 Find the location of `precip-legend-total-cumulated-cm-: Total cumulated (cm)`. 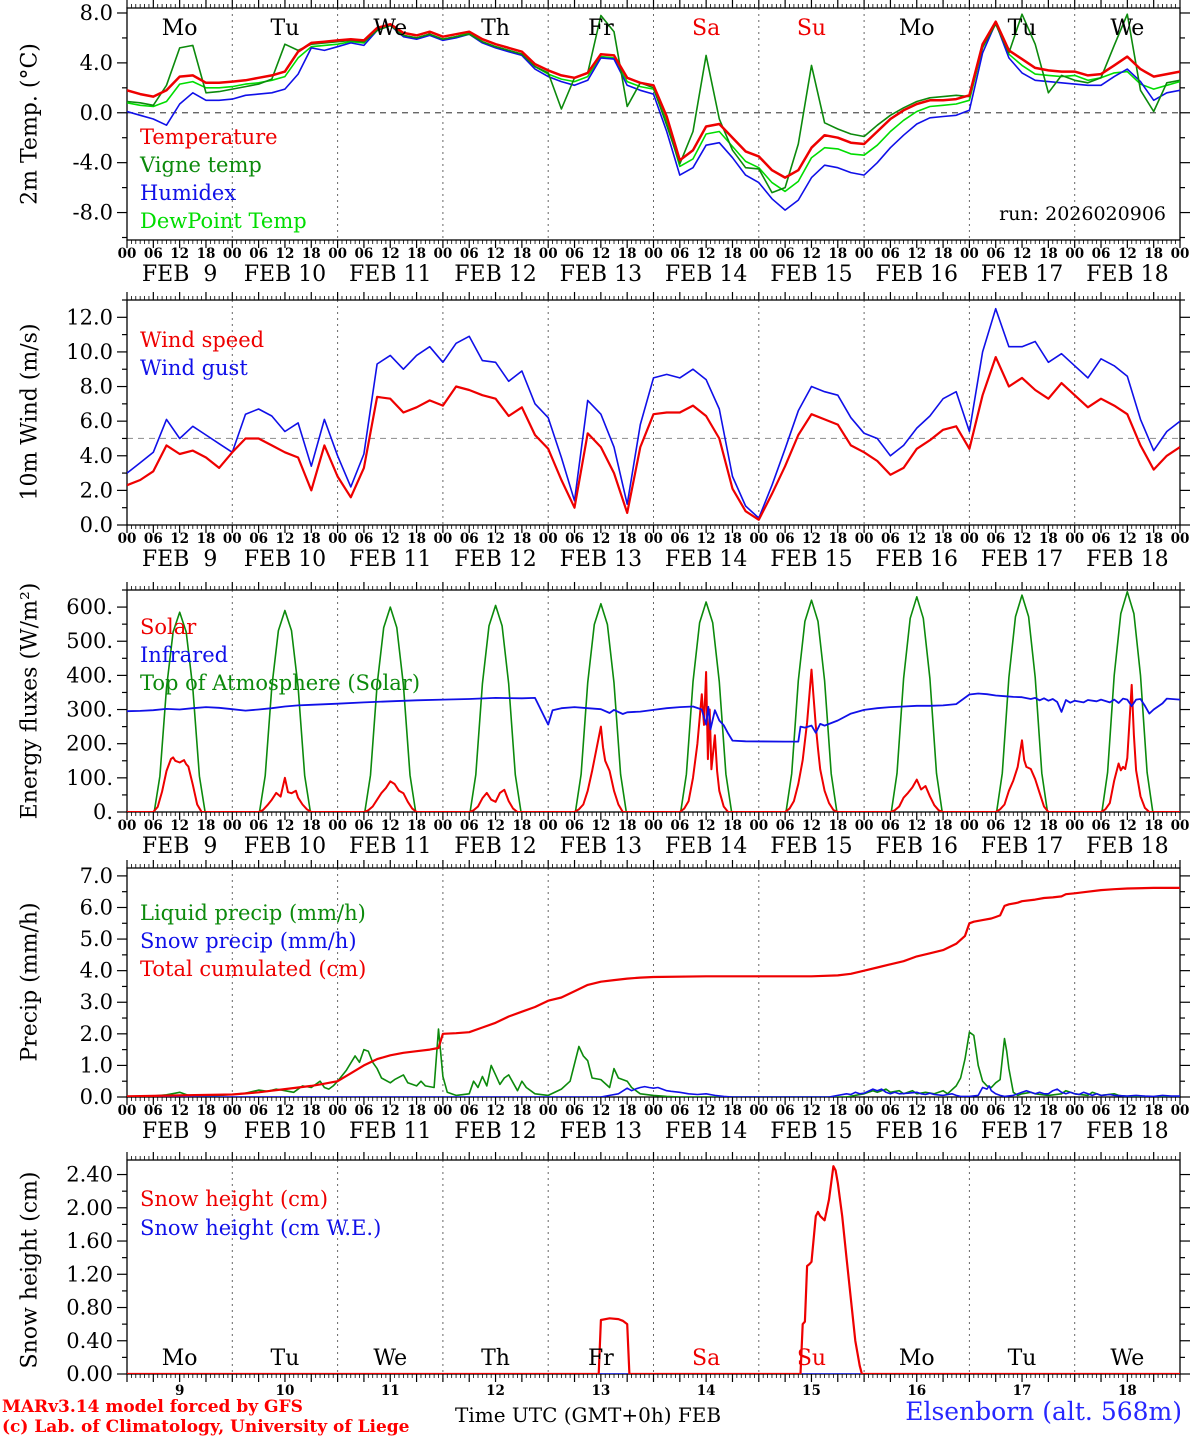

precip-legend-total-cumulated-cm-: Total cumulated (cm) is located at coordinates (253, 969).